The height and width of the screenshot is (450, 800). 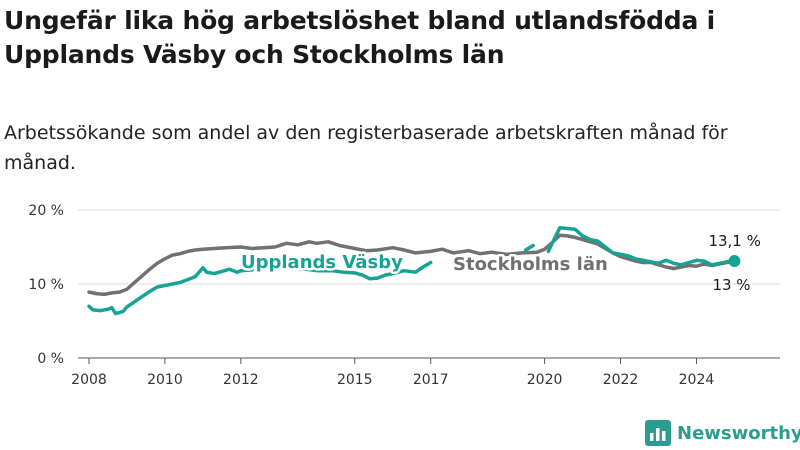 I want to click on x-tick-label: 2017, so click(x=431, y=380).